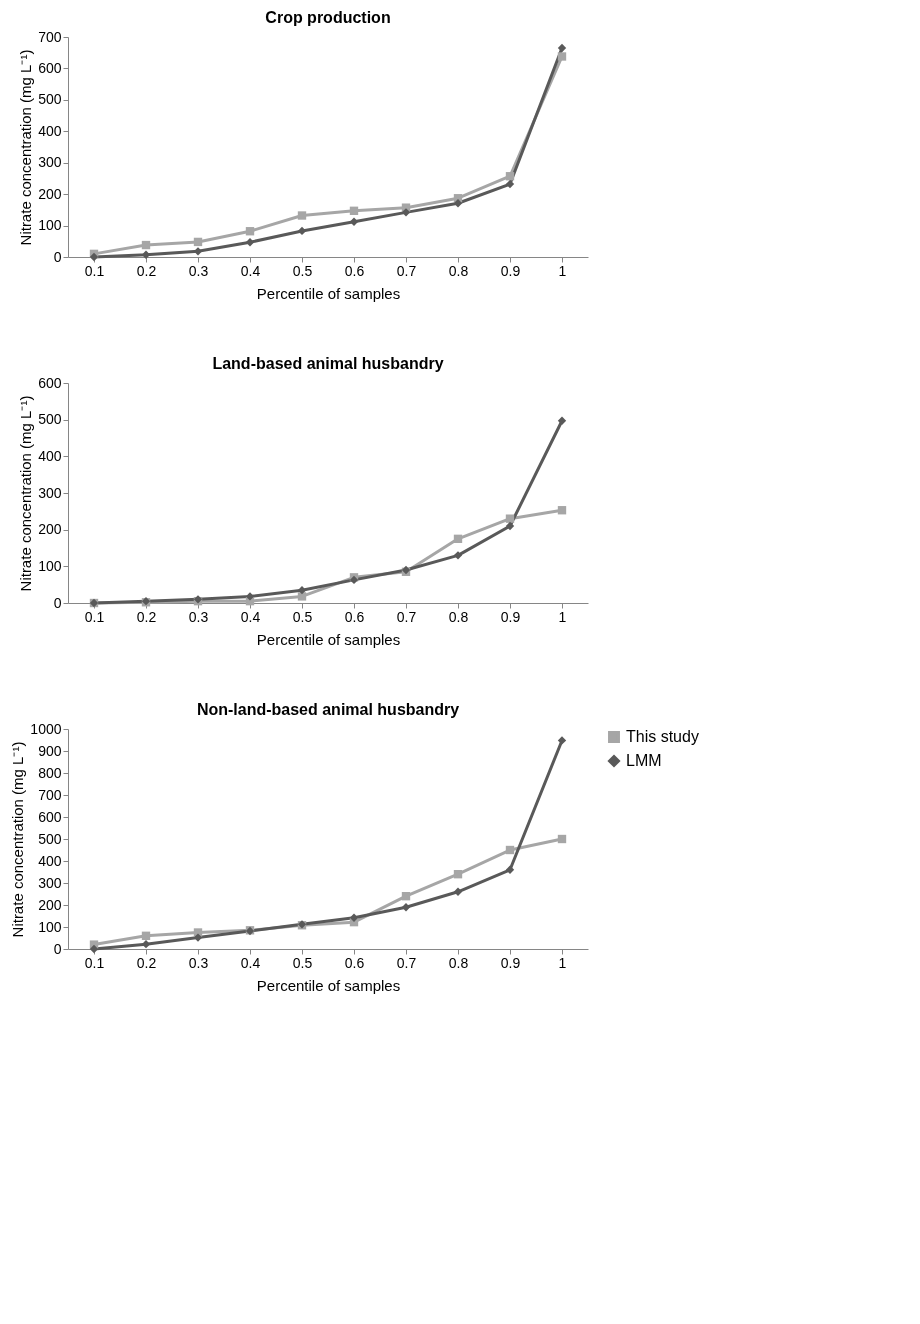 This screenshot has width=920, height=1324. Describe the element at coordinates (662, 736) in the screenshot. I see `legend-label: This study` at that location.